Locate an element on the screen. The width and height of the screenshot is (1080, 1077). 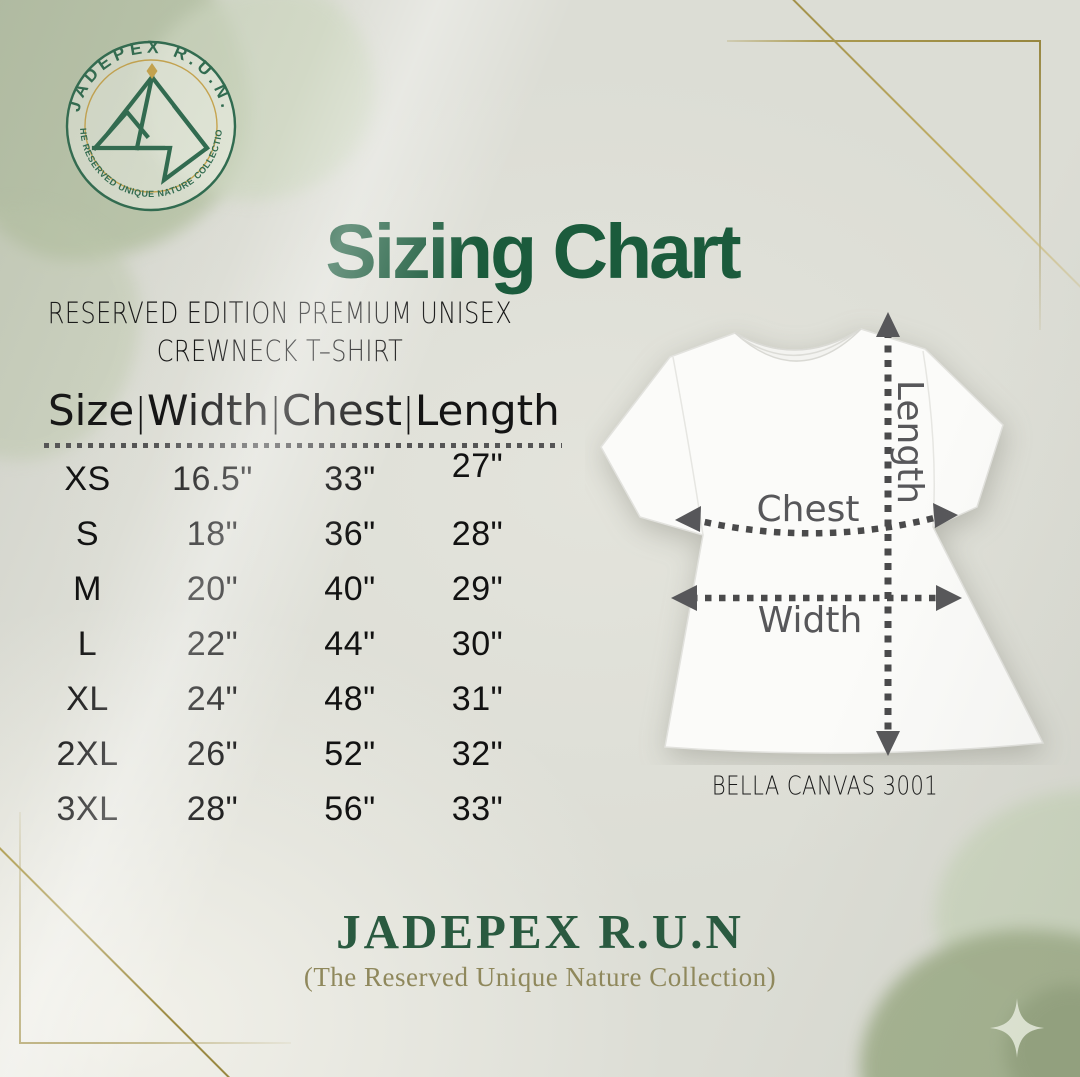
measurement-labels: Length Chest Width is located at coordinates (843, 510).